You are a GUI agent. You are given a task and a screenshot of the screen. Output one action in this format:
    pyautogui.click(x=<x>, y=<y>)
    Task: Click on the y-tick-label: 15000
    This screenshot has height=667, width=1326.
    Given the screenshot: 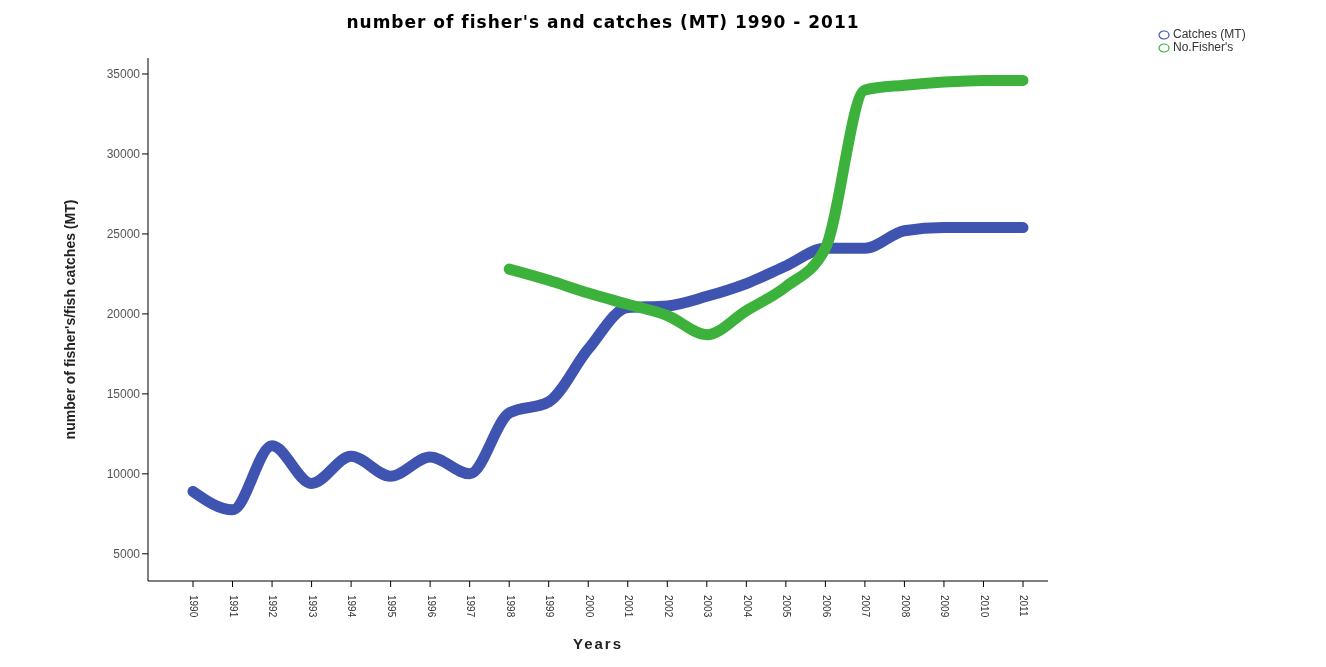 What is the action you would take?
    pyautogui.click(x=123, y=394)
    